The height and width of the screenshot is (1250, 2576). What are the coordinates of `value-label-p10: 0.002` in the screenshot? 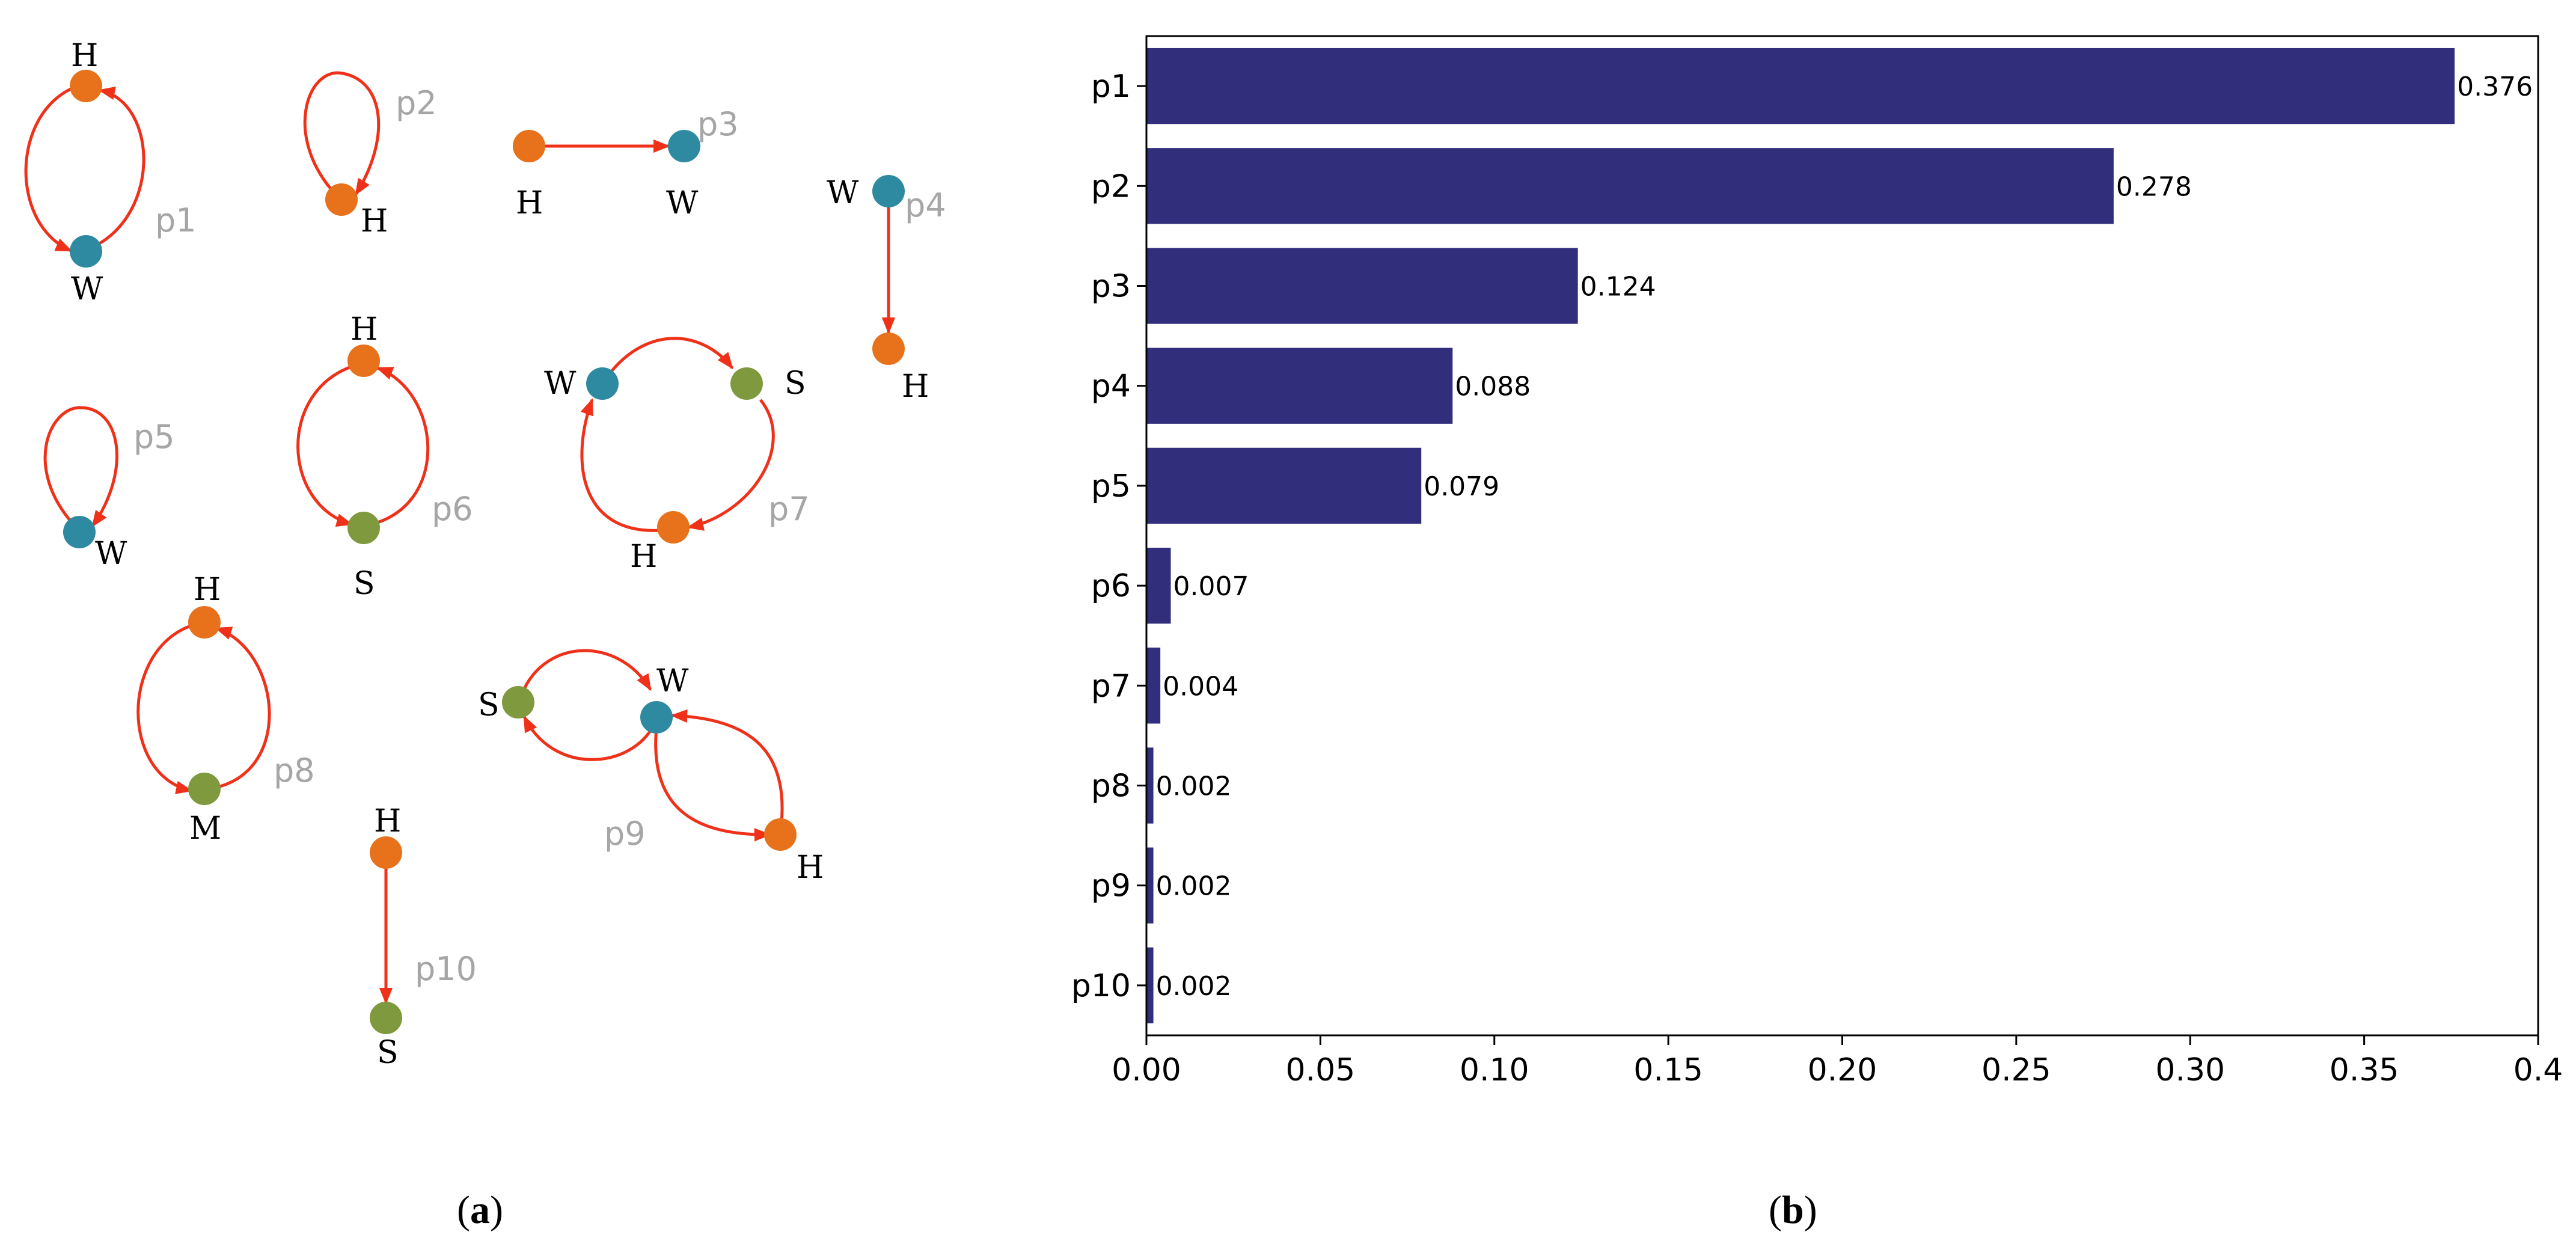 It's located at (1194, 987).